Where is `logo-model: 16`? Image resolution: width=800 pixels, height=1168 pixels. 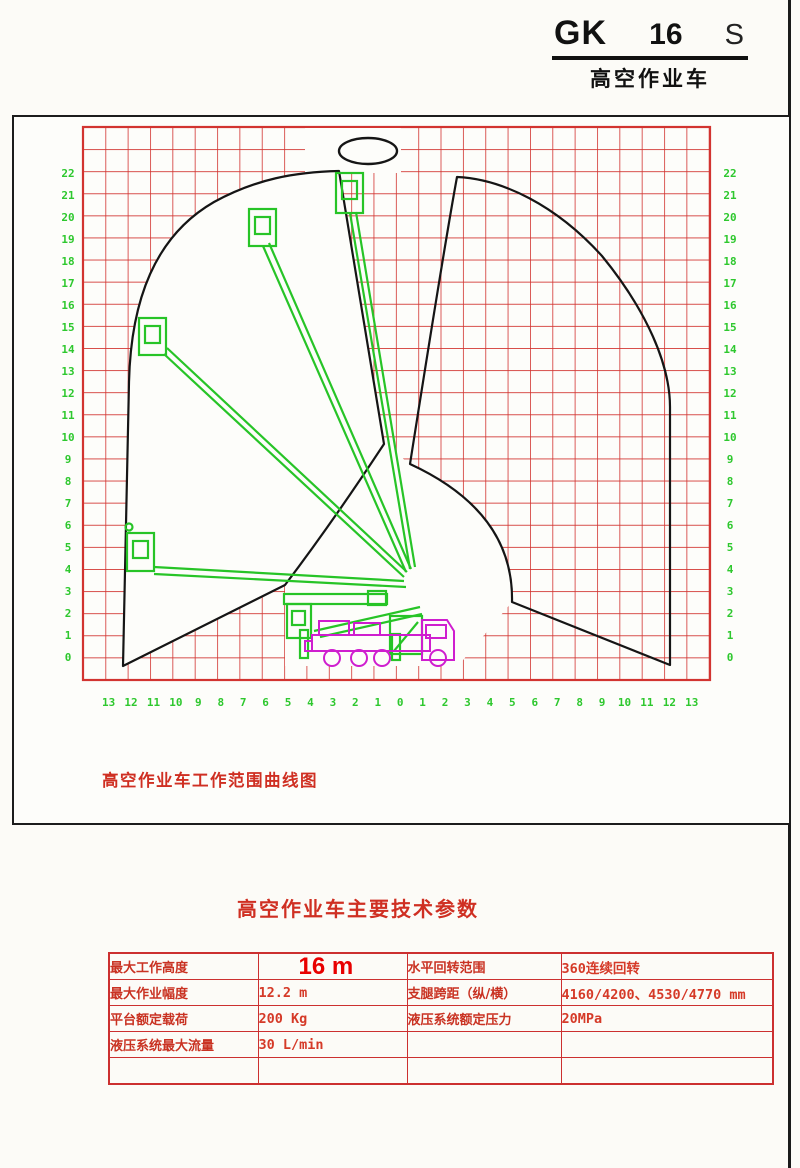 logo-model: 16 is located at coordinates (666, 34).